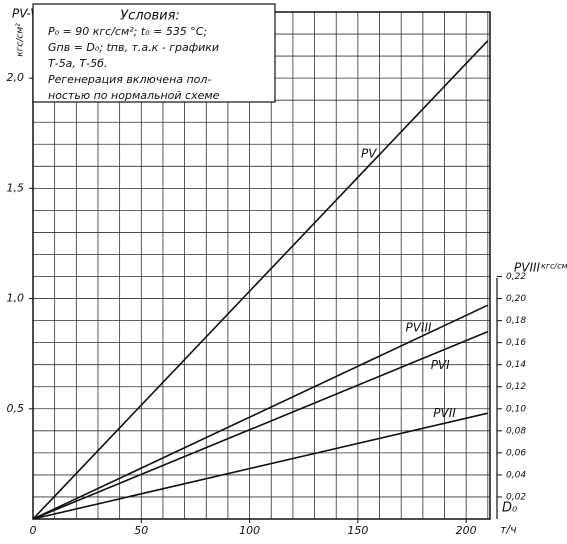  I want to click on y-tick-label: 1,5, so click(16, 187).